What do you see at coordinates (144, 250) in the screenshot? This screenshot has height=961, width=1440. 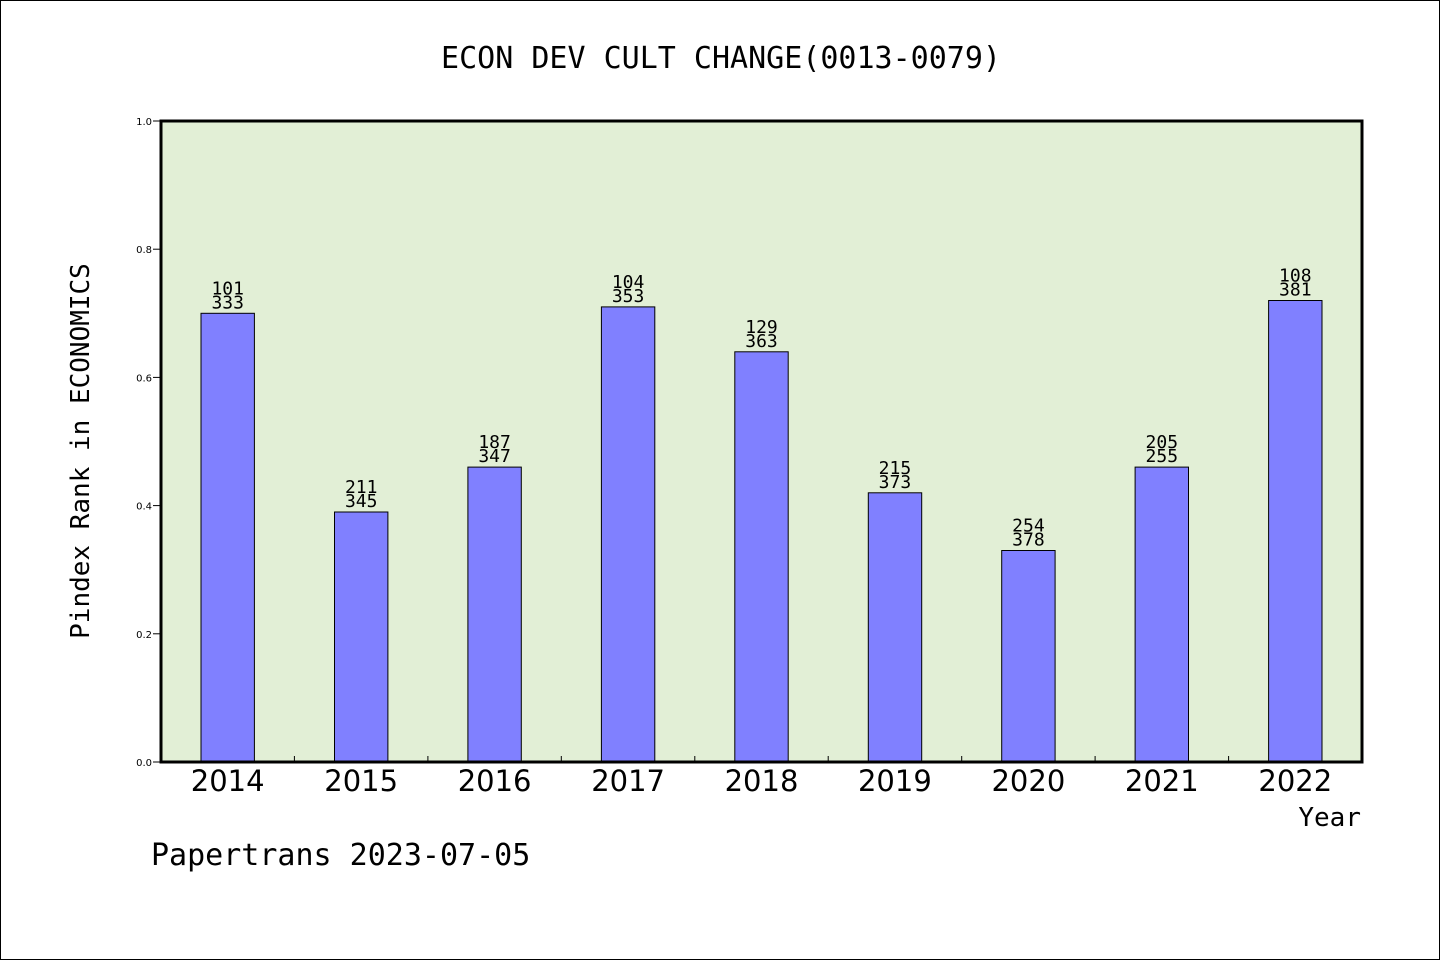 I see `y-tick-label-0.8: 0.8` at bounding box center [144, 250].